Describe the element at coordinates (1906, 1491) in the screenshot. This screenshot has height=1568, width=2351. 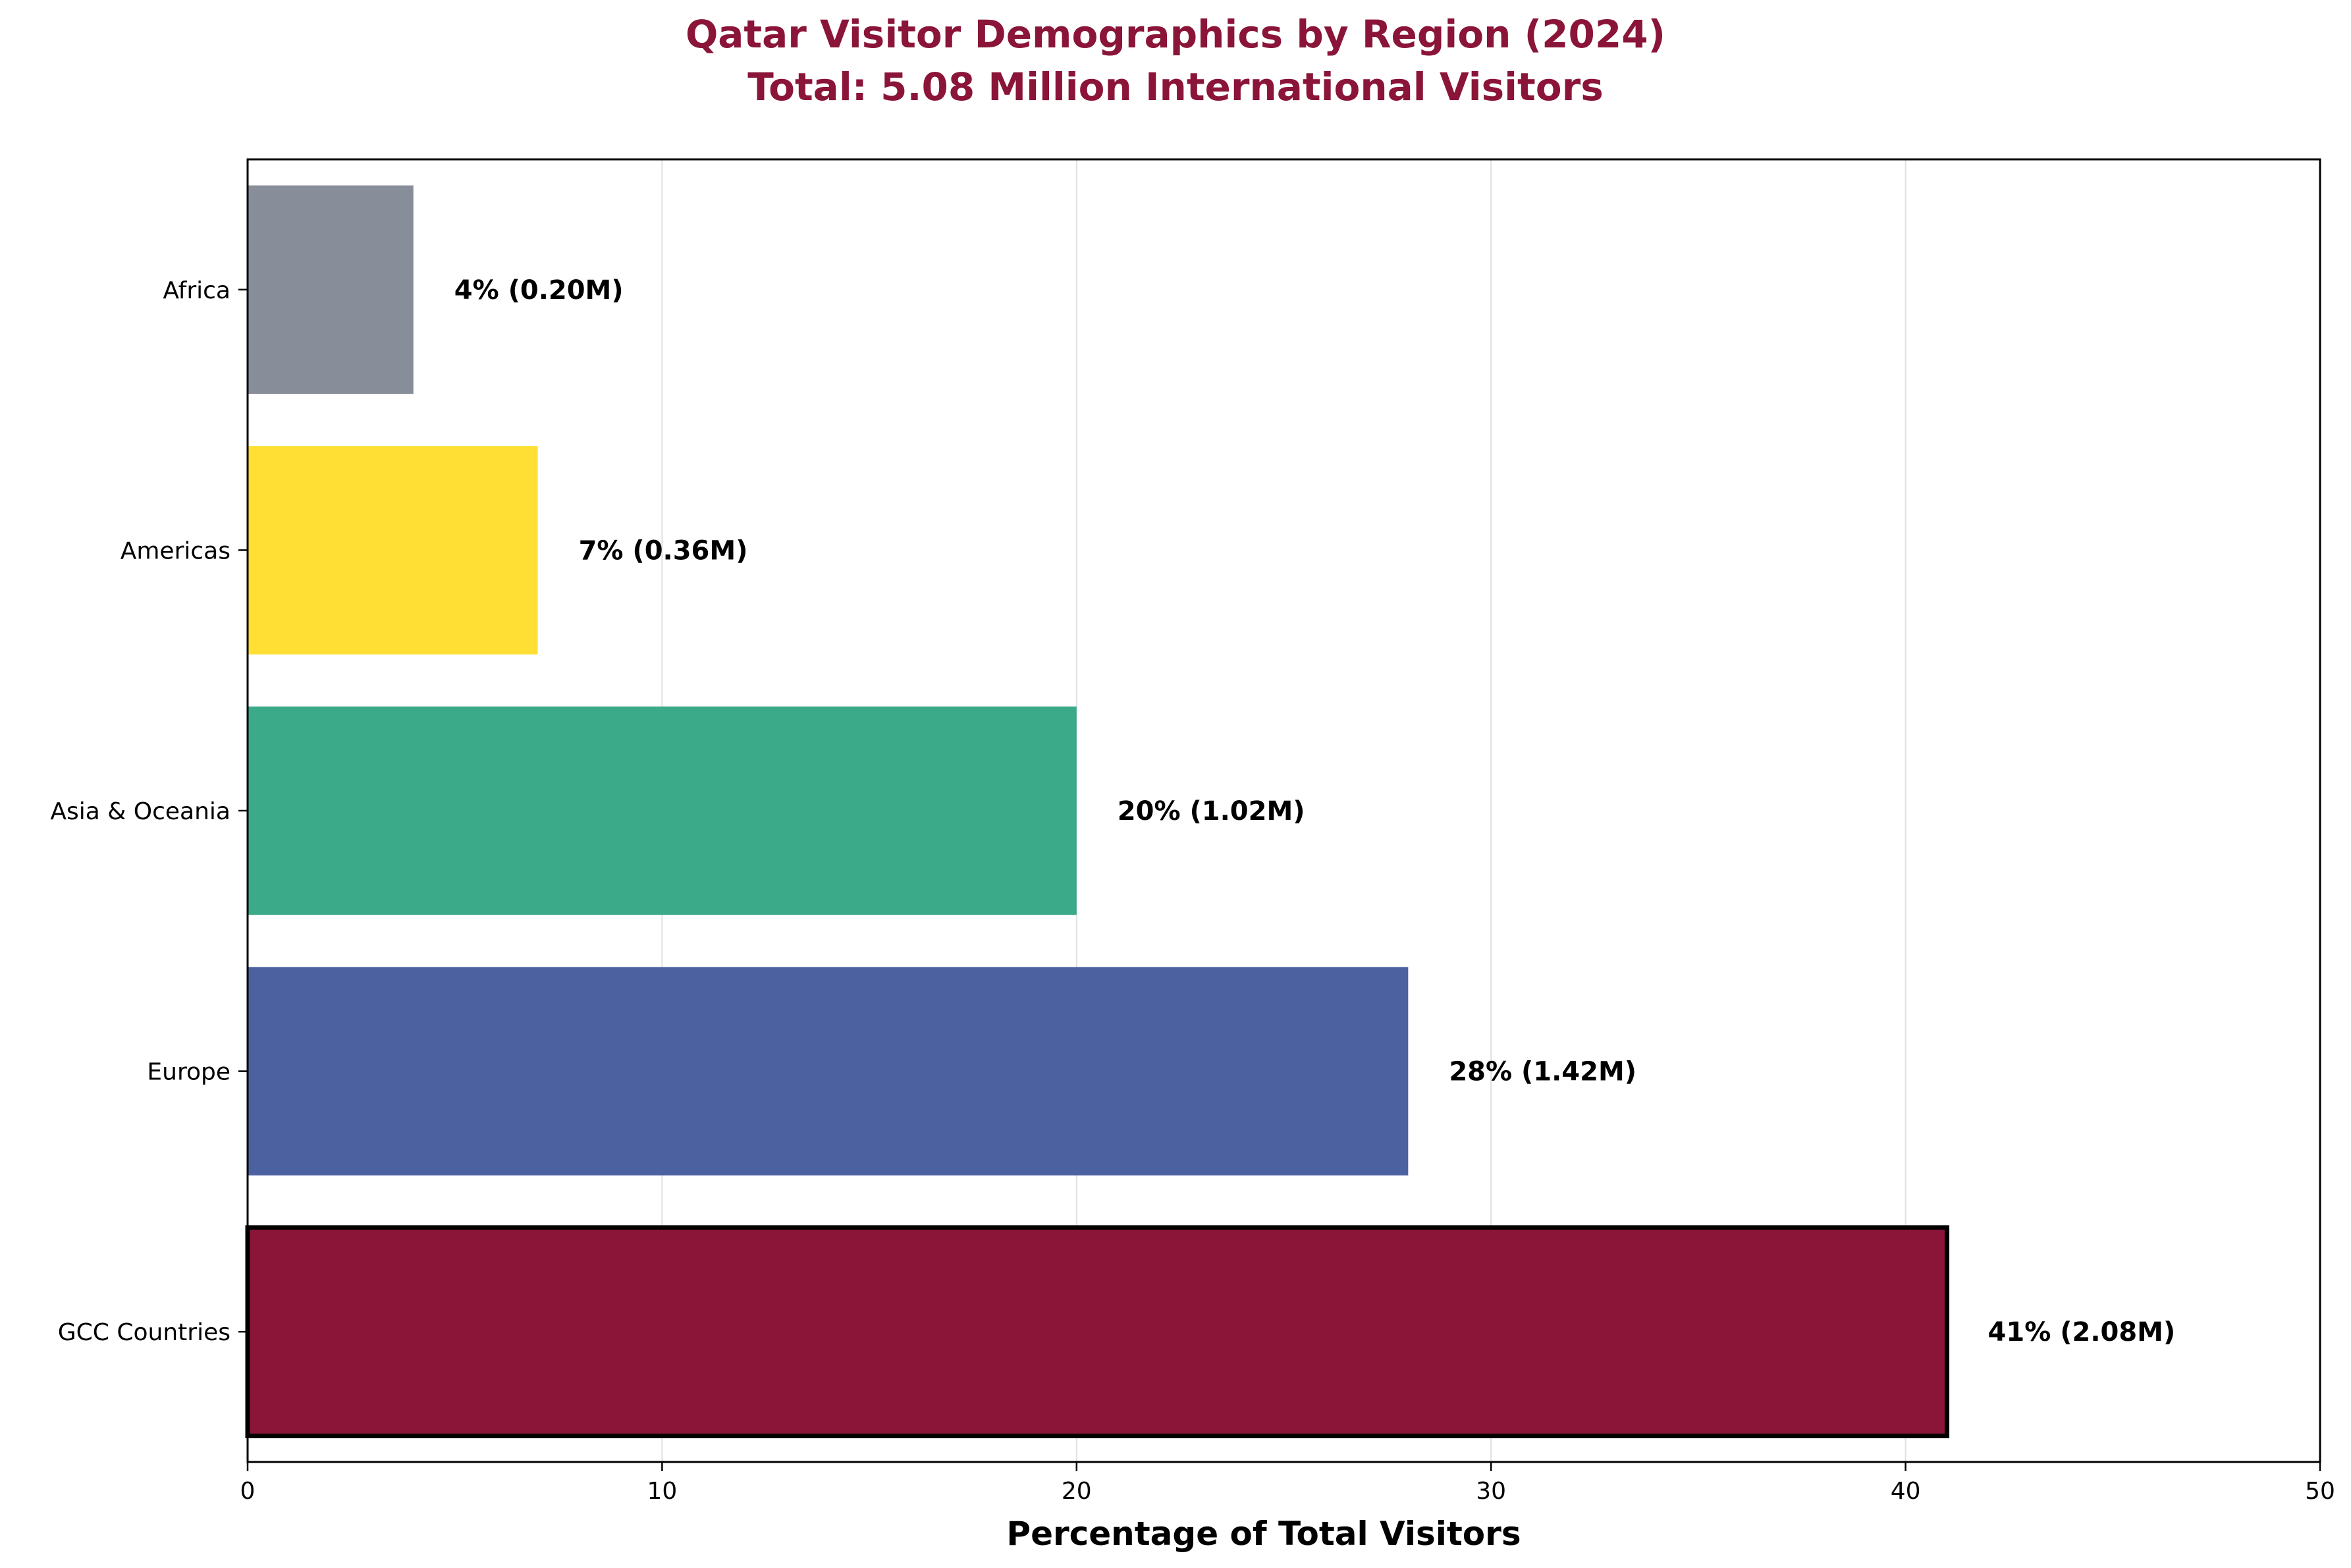
I see `x-tick-label: 40` at that location.